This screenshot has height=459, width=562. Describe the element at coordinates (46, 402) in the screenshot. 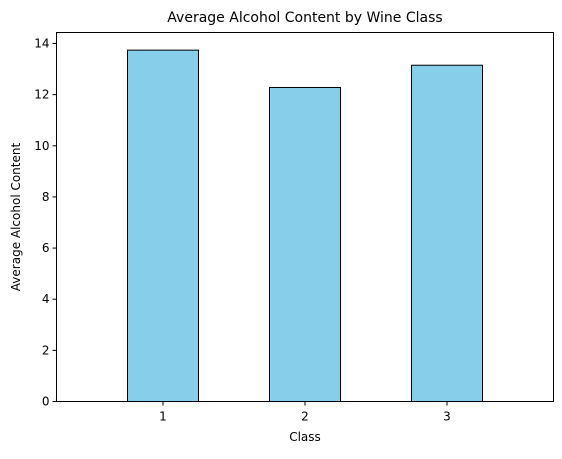

I see `y-tick-label: 0` at that location.